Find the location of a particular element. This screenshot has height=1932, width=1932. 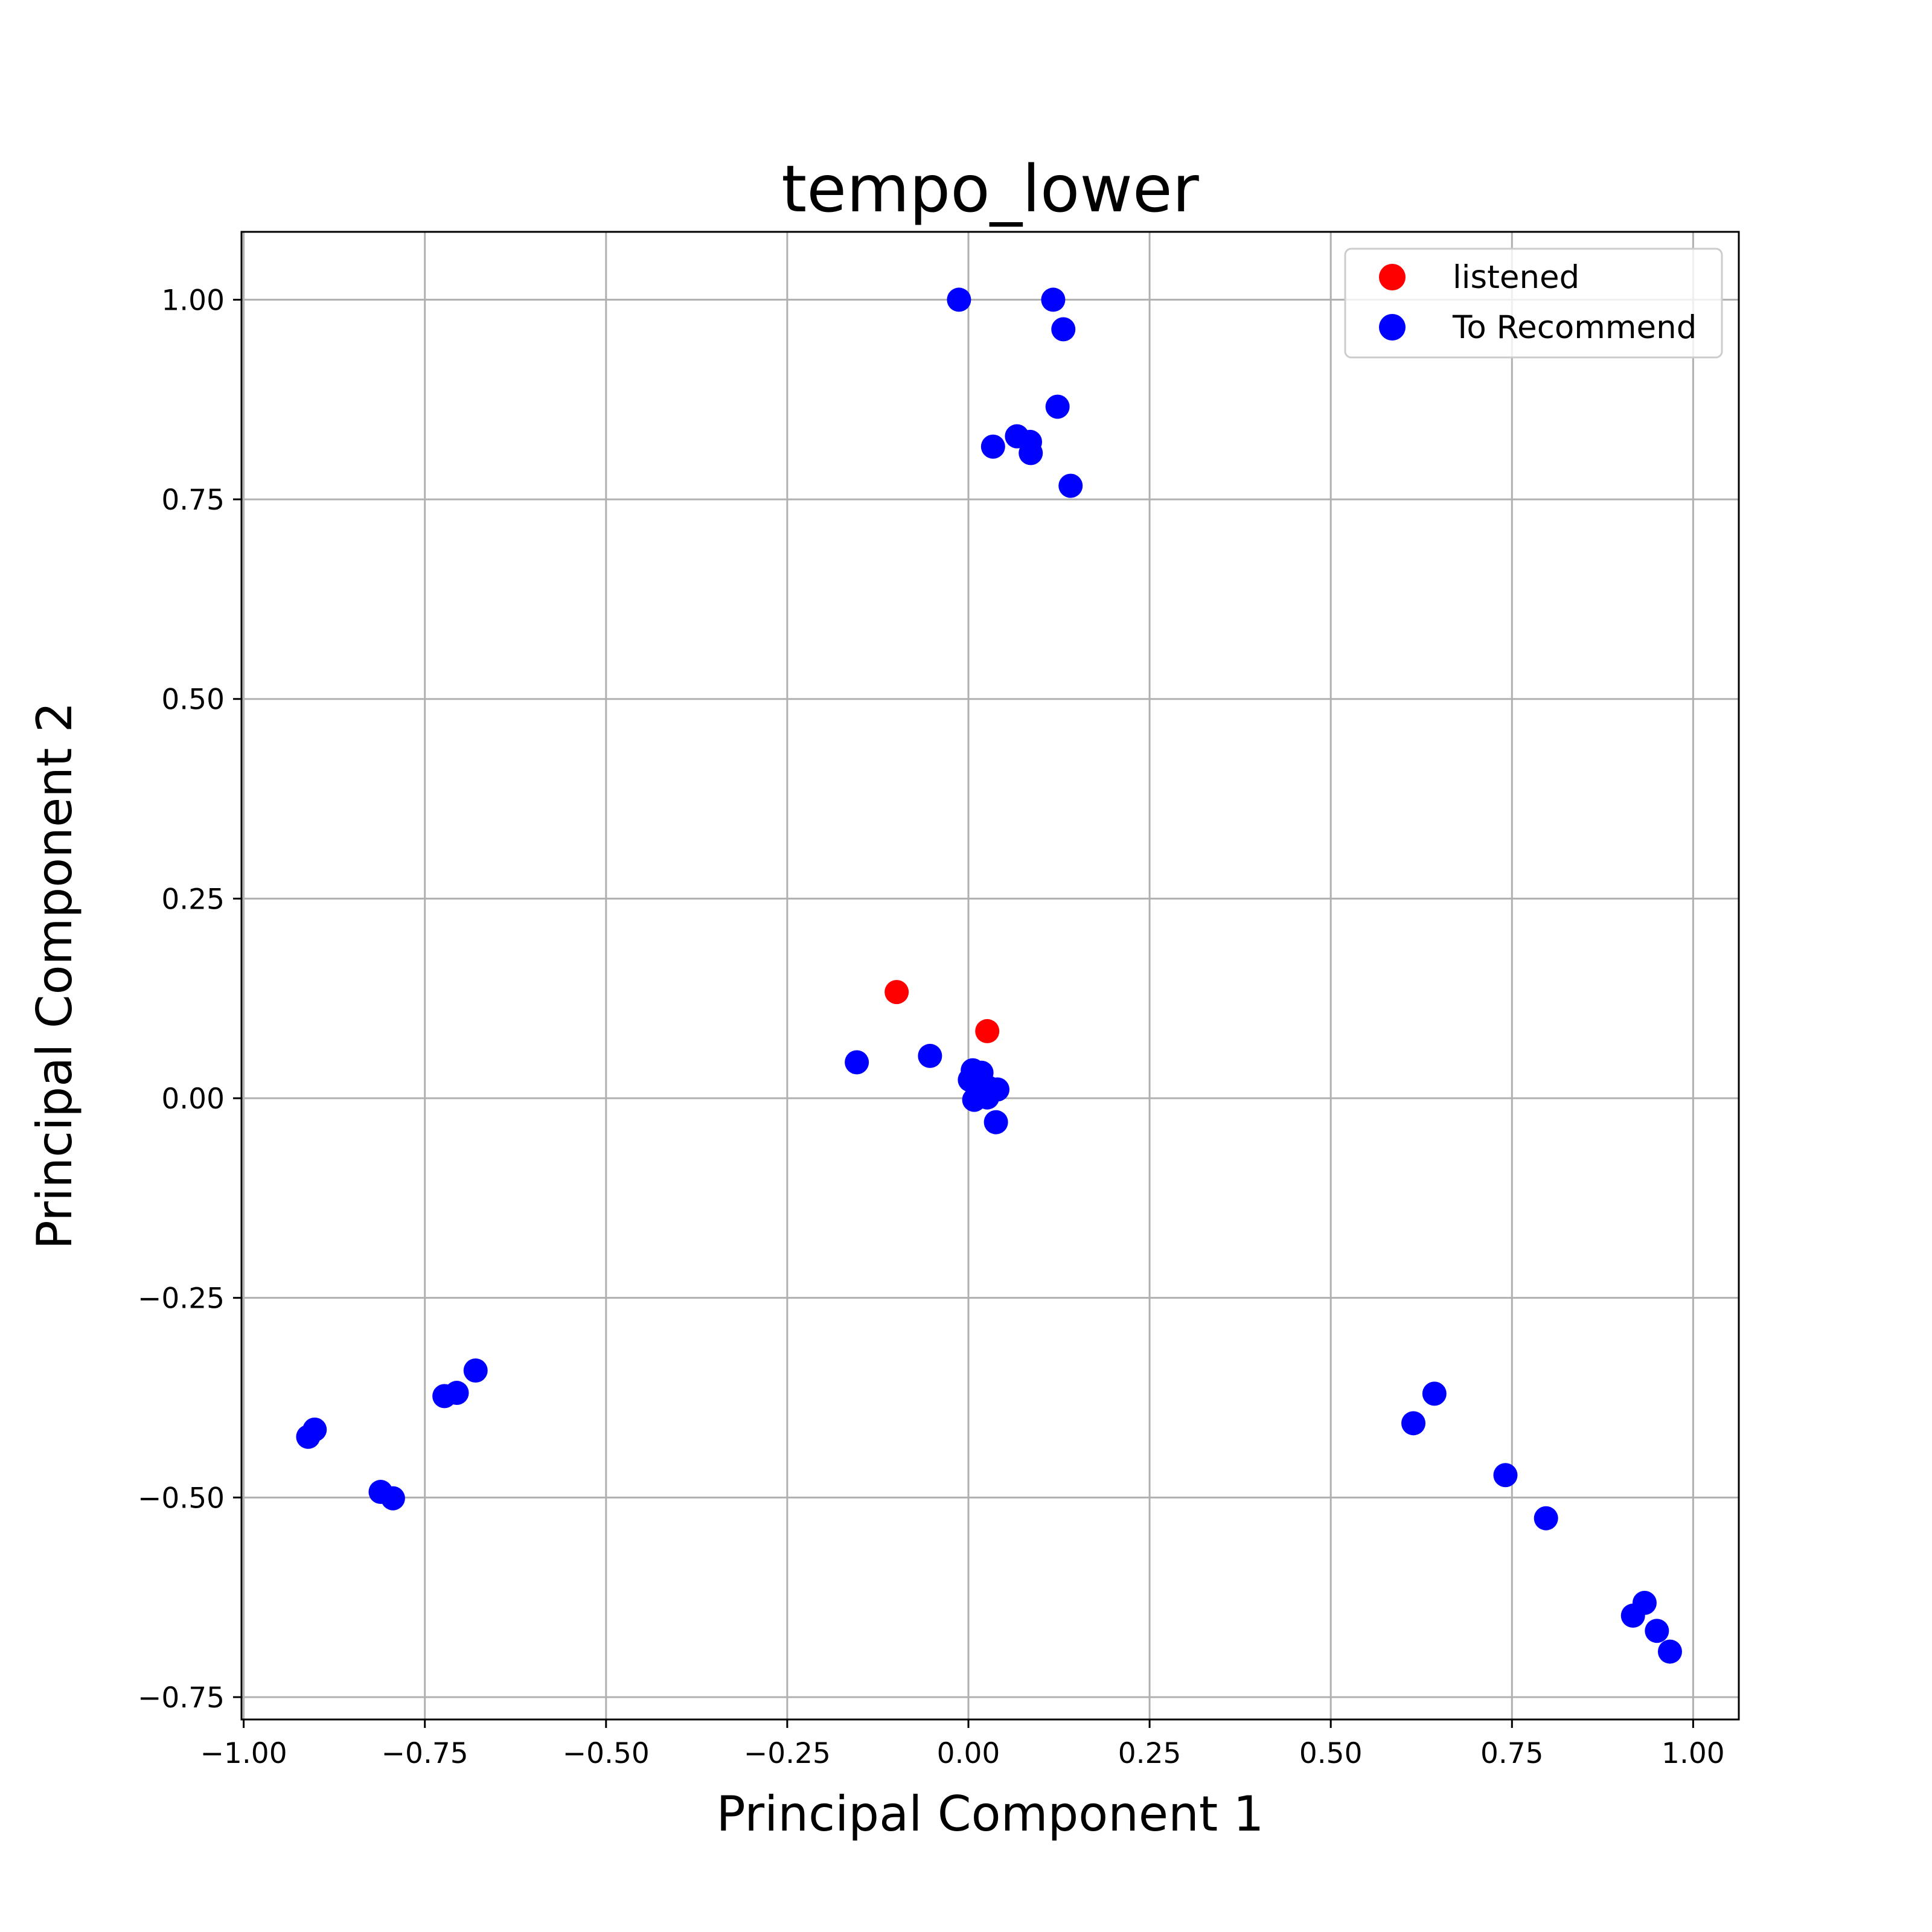

y-tick-label: −0.75 is located at coordinates (181, 1698).